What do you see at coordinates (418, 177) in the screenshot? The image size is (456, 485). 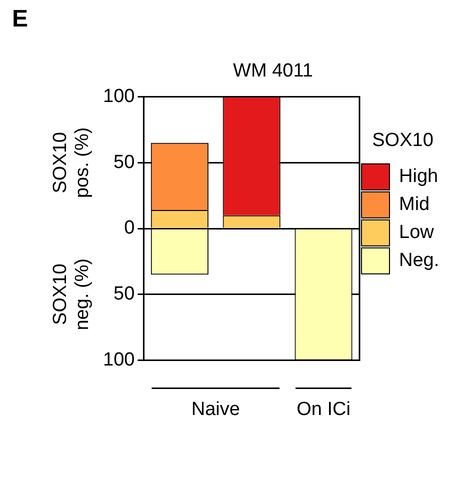 I see `legend-label: High` at bounding box center [418, 177].